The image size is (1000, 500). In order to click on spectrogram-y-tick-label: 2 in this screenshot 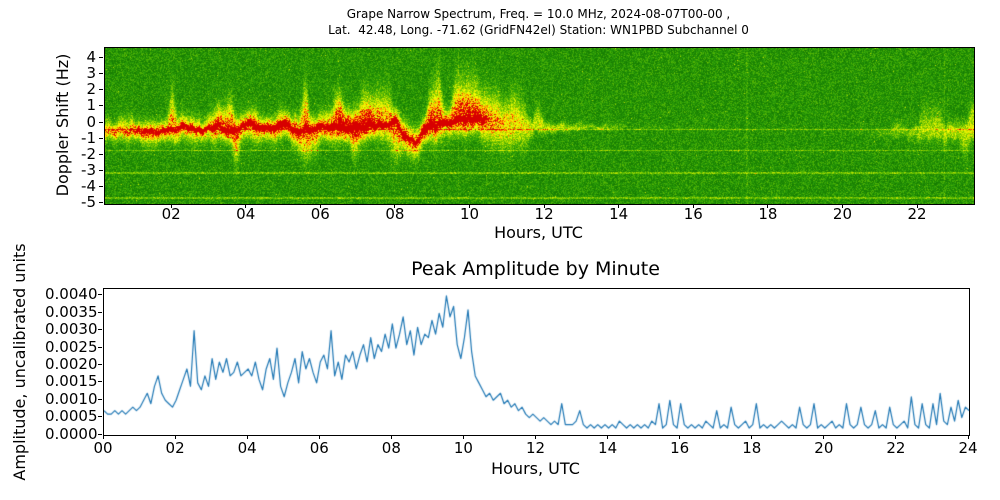, I will do `click(91, 89)`.